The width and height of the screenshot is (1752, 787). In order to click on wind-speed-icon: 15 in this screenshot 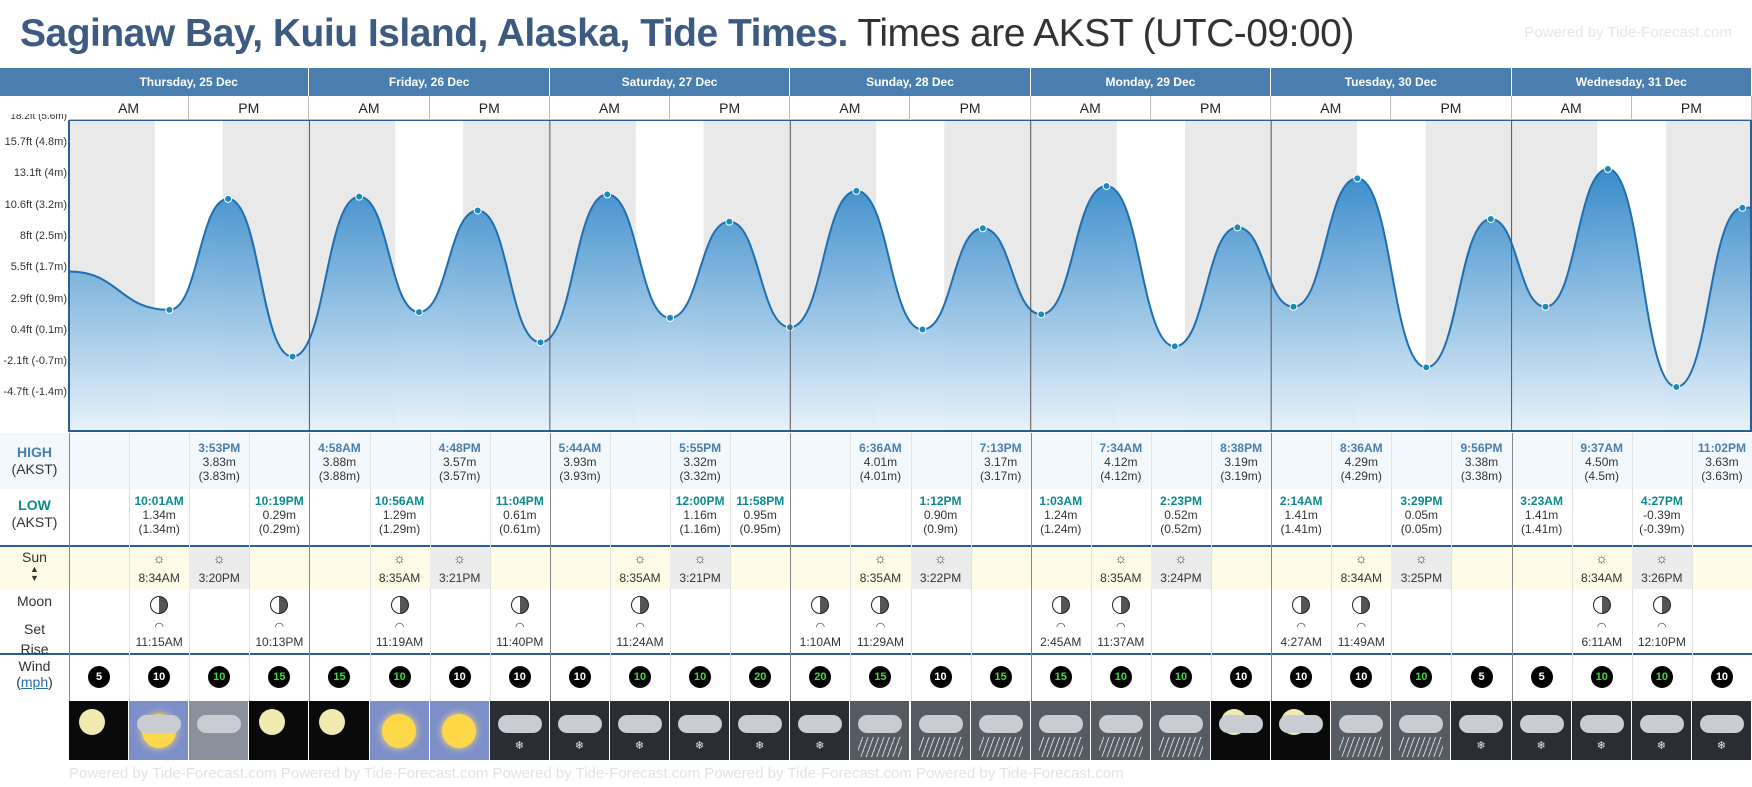, I will do `click(1060, 677)`.